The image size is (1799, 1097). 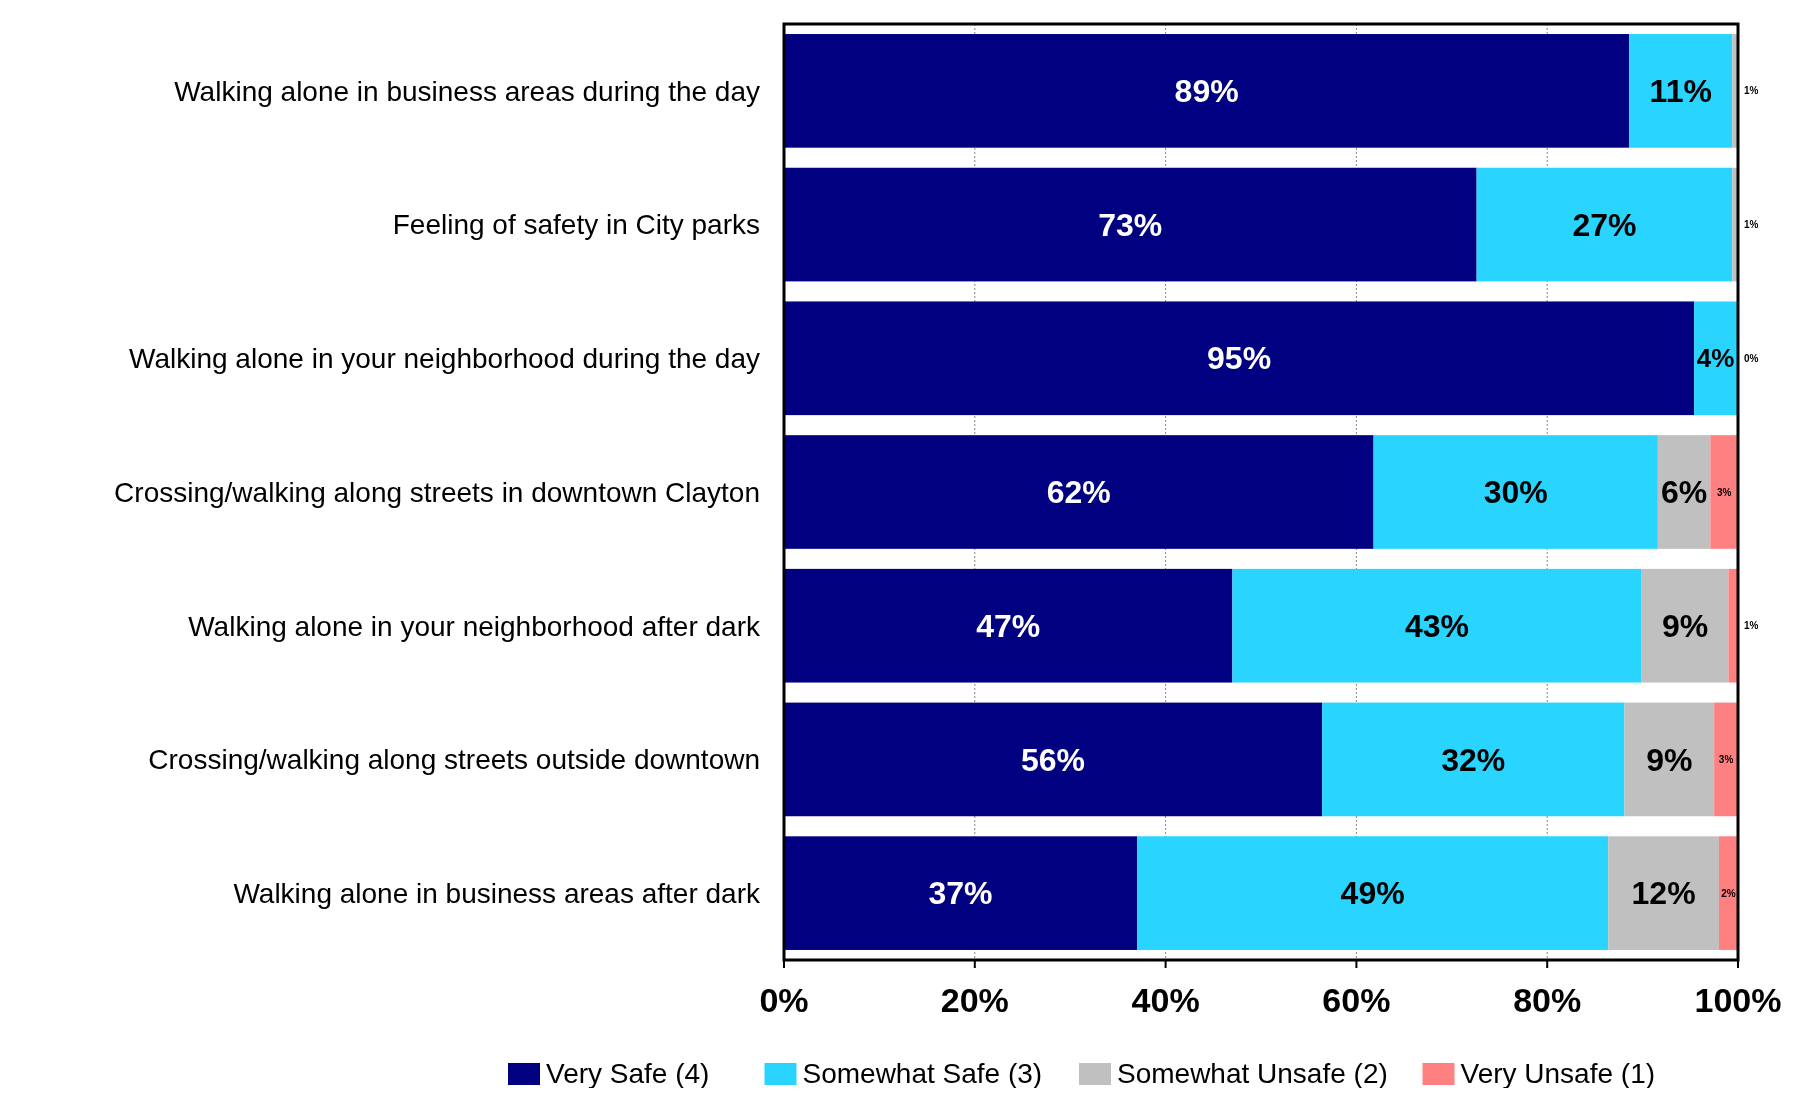 I want to click on data-label: 47%, so click(x=1008, y=625).